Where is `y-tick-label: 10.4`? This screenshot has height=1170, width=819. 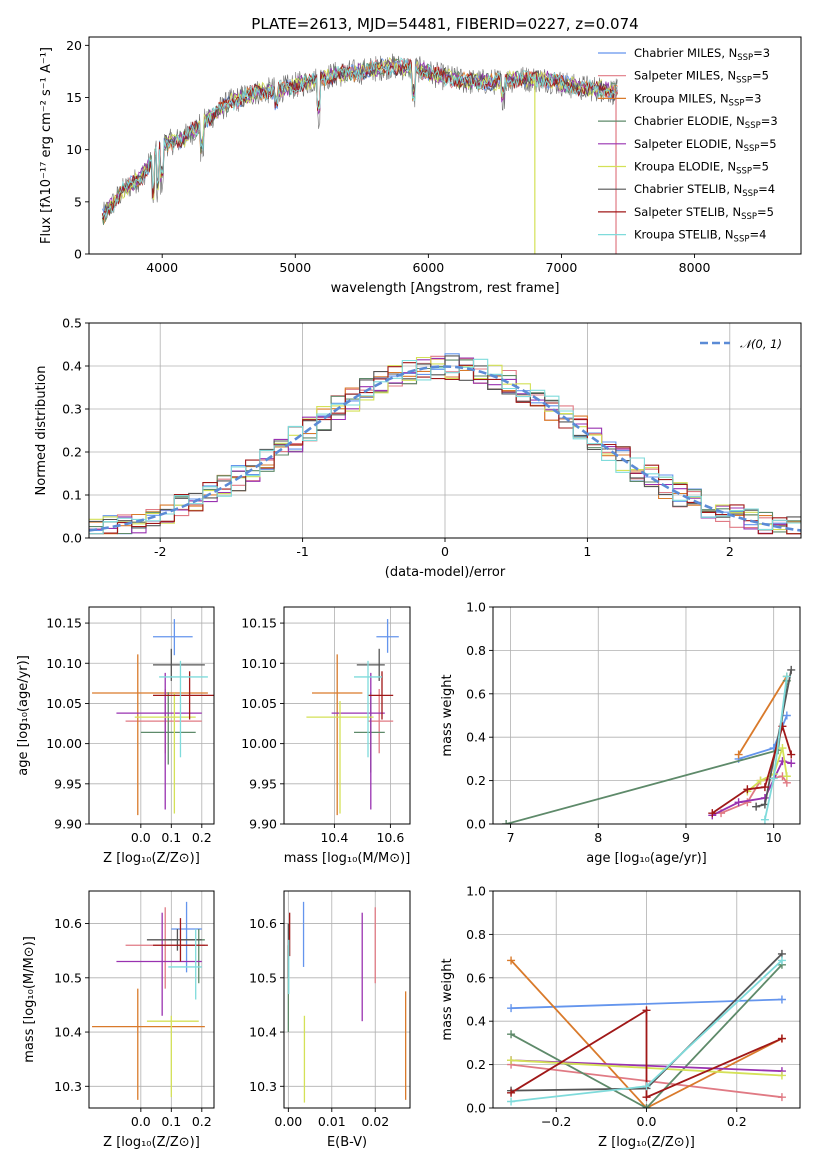 y-tick-label: 10.4 is located at coordinates (263, 1032).